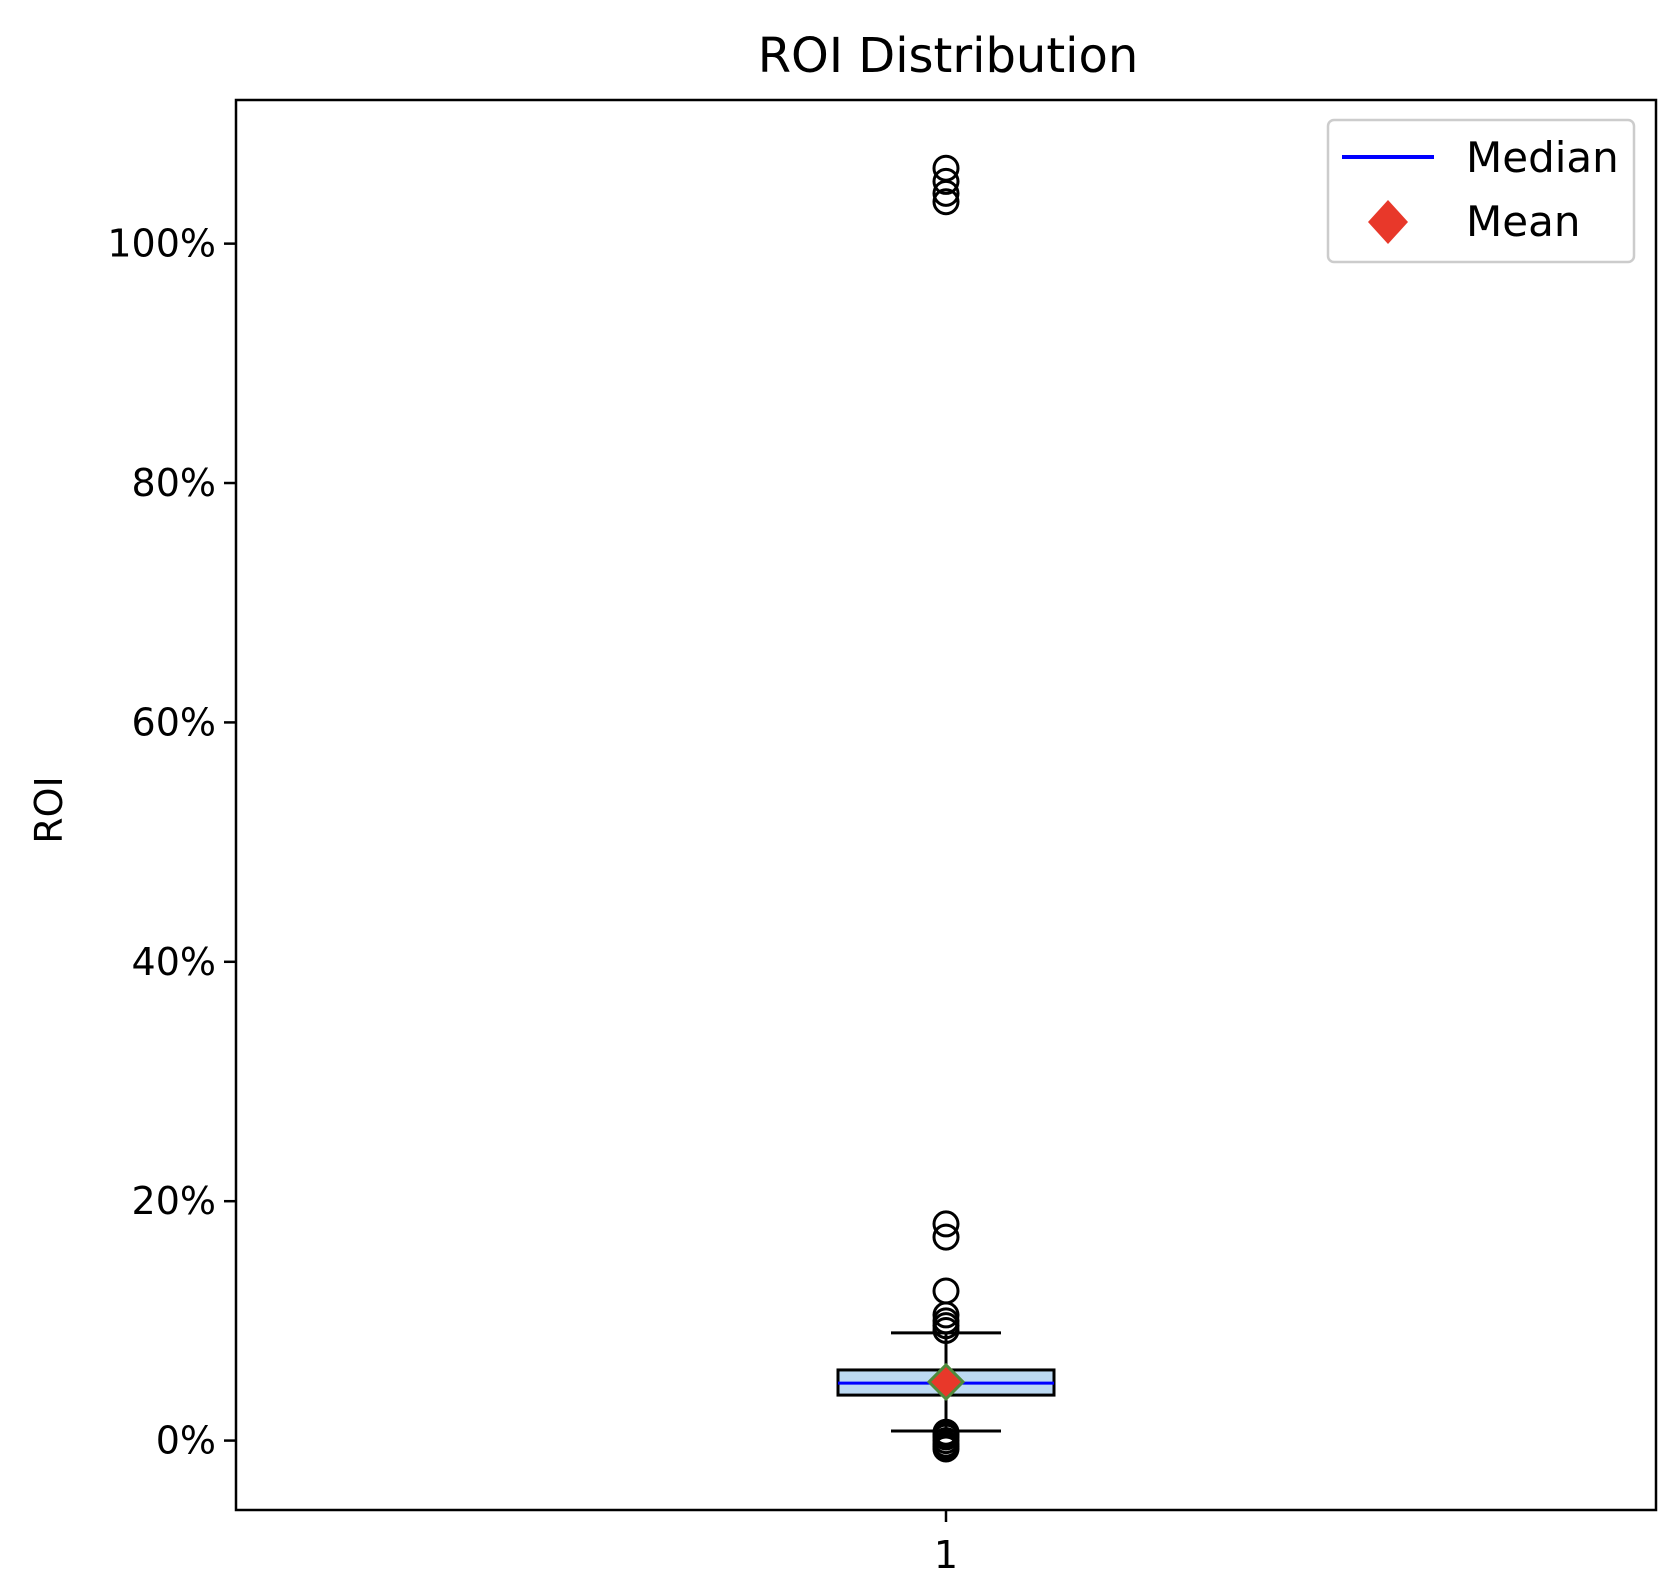 The height and width of the screenshot is (1588, 1680). What do you see at coordinates (174, 483) in the screenshot?
I see `y-tick-label: 80%` at bounding box center [174, 483].